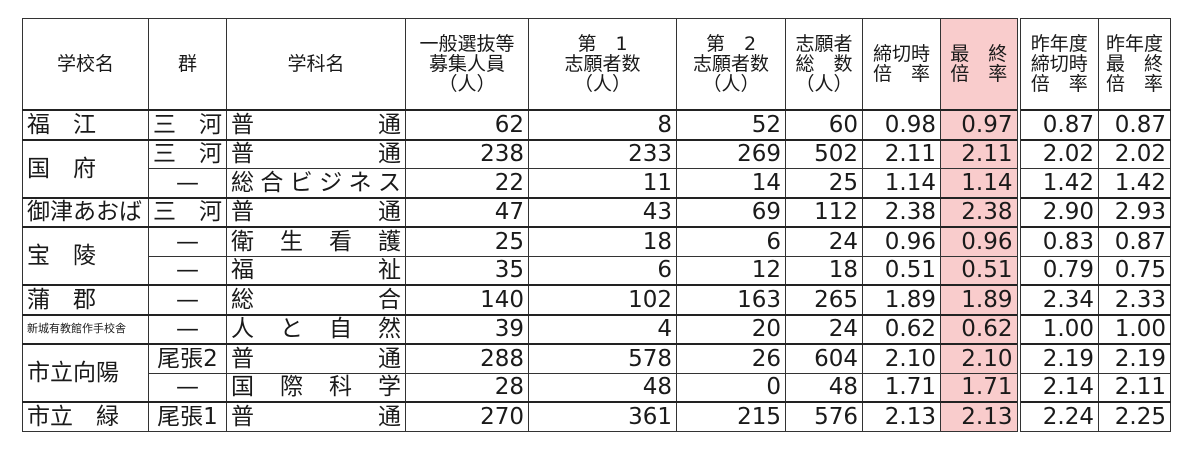  I want to click on header-line: 募集人員, so click(466, 64).